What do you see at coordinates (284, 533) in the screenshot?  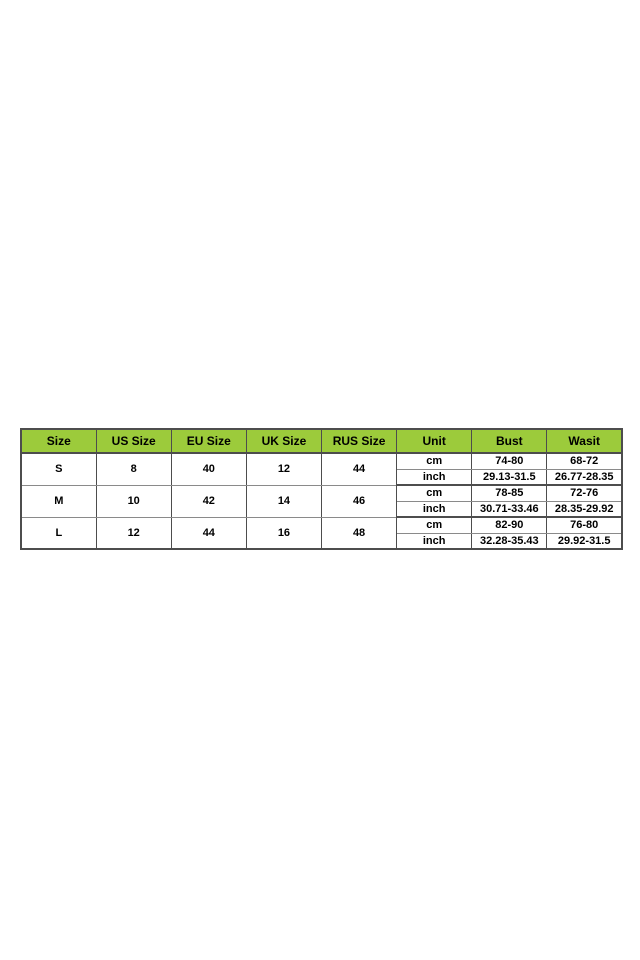 I see `uk-size-cell: 16` at bounding box center [284, 533].